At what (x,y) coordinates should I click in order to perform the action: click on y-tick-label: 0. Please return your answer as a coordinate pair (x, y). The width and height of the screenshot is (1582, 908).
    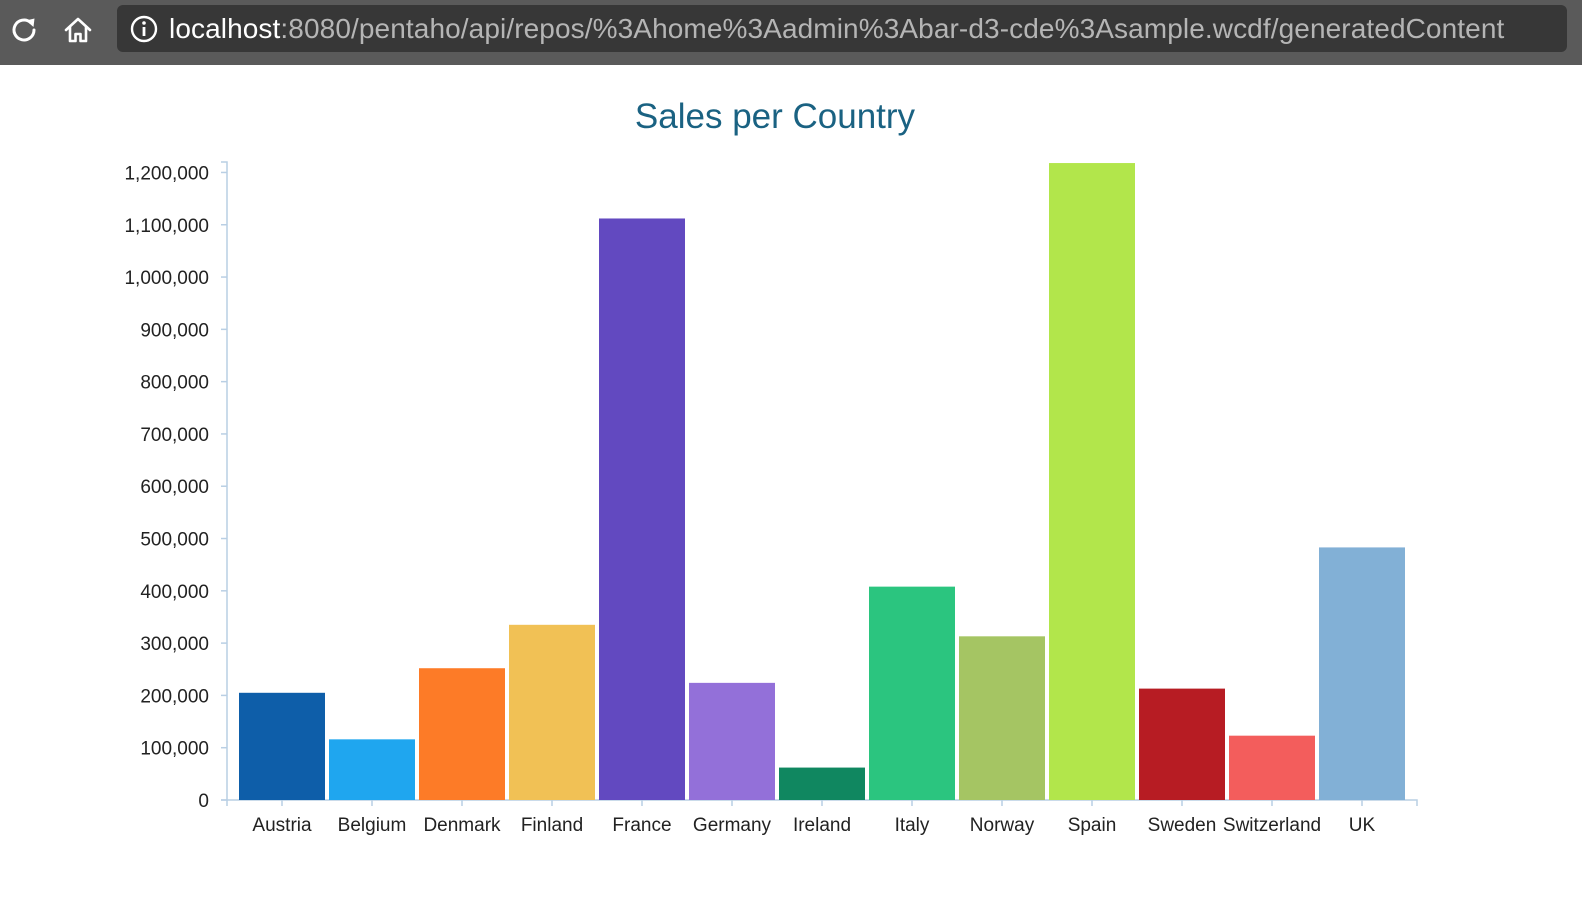
    Looking at the image, I should click on (203, 801).